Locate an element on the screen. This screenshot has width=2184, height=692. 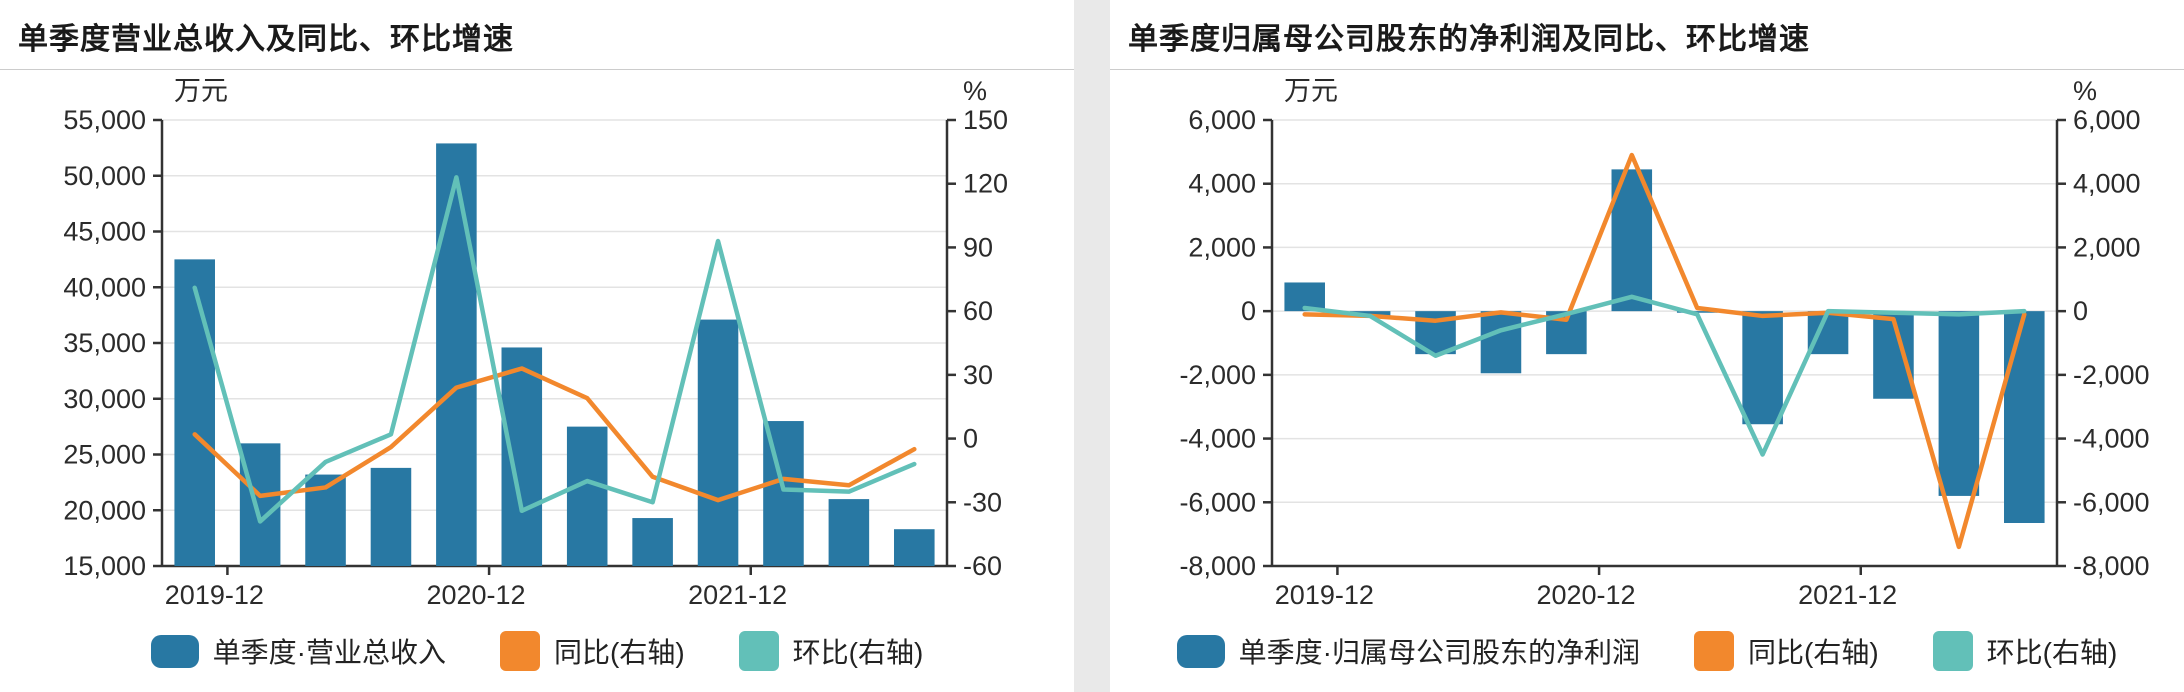
svg-text: 30,000 is located at coordinates (104, 399).